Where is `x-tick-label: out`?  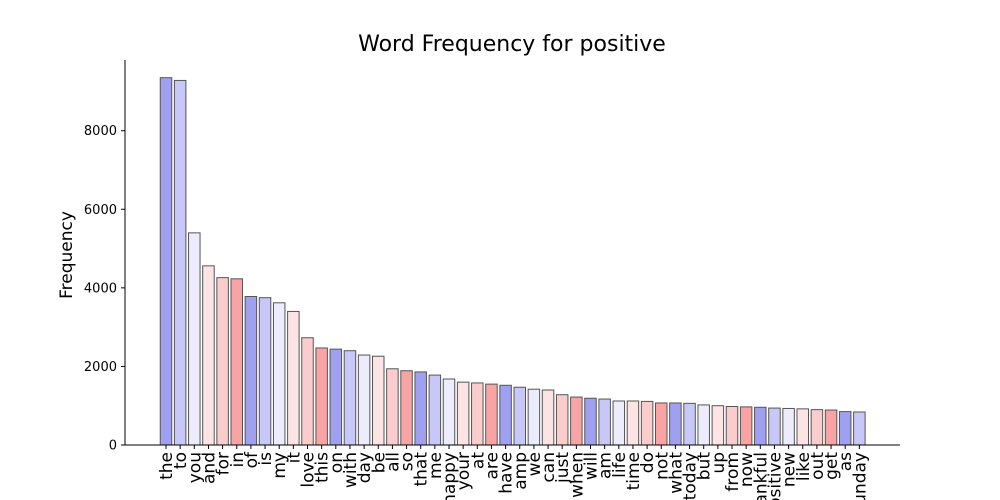
x-tick-label: out is located at coordinates (818, 466).